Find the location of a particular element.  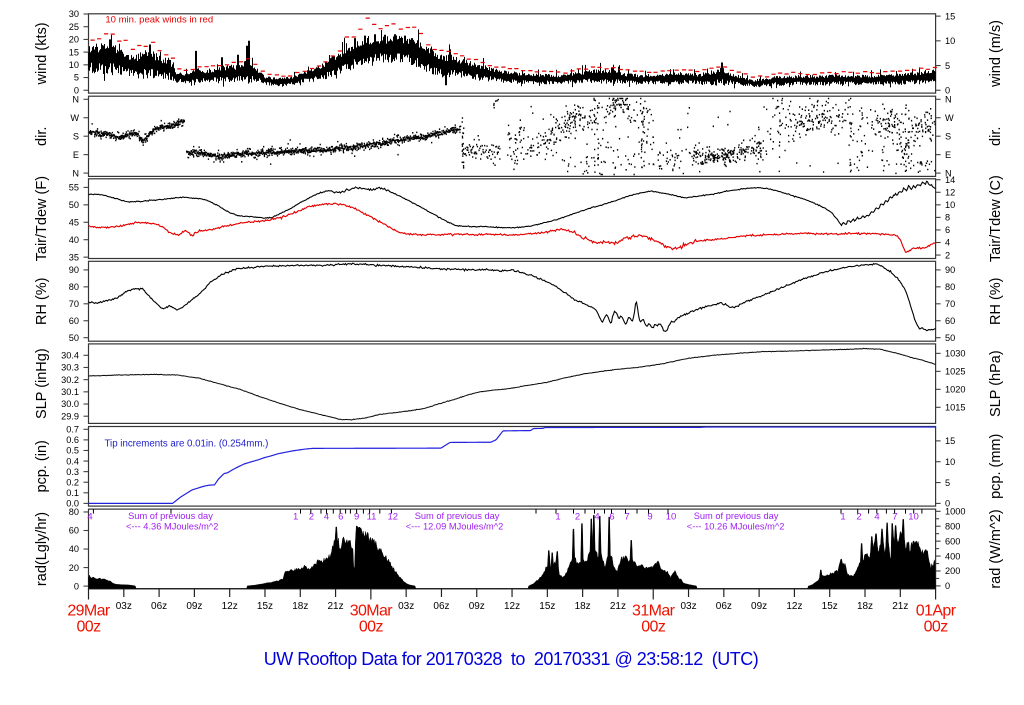

svg-text: wind (m/s) is located at coordinates (996, 54).